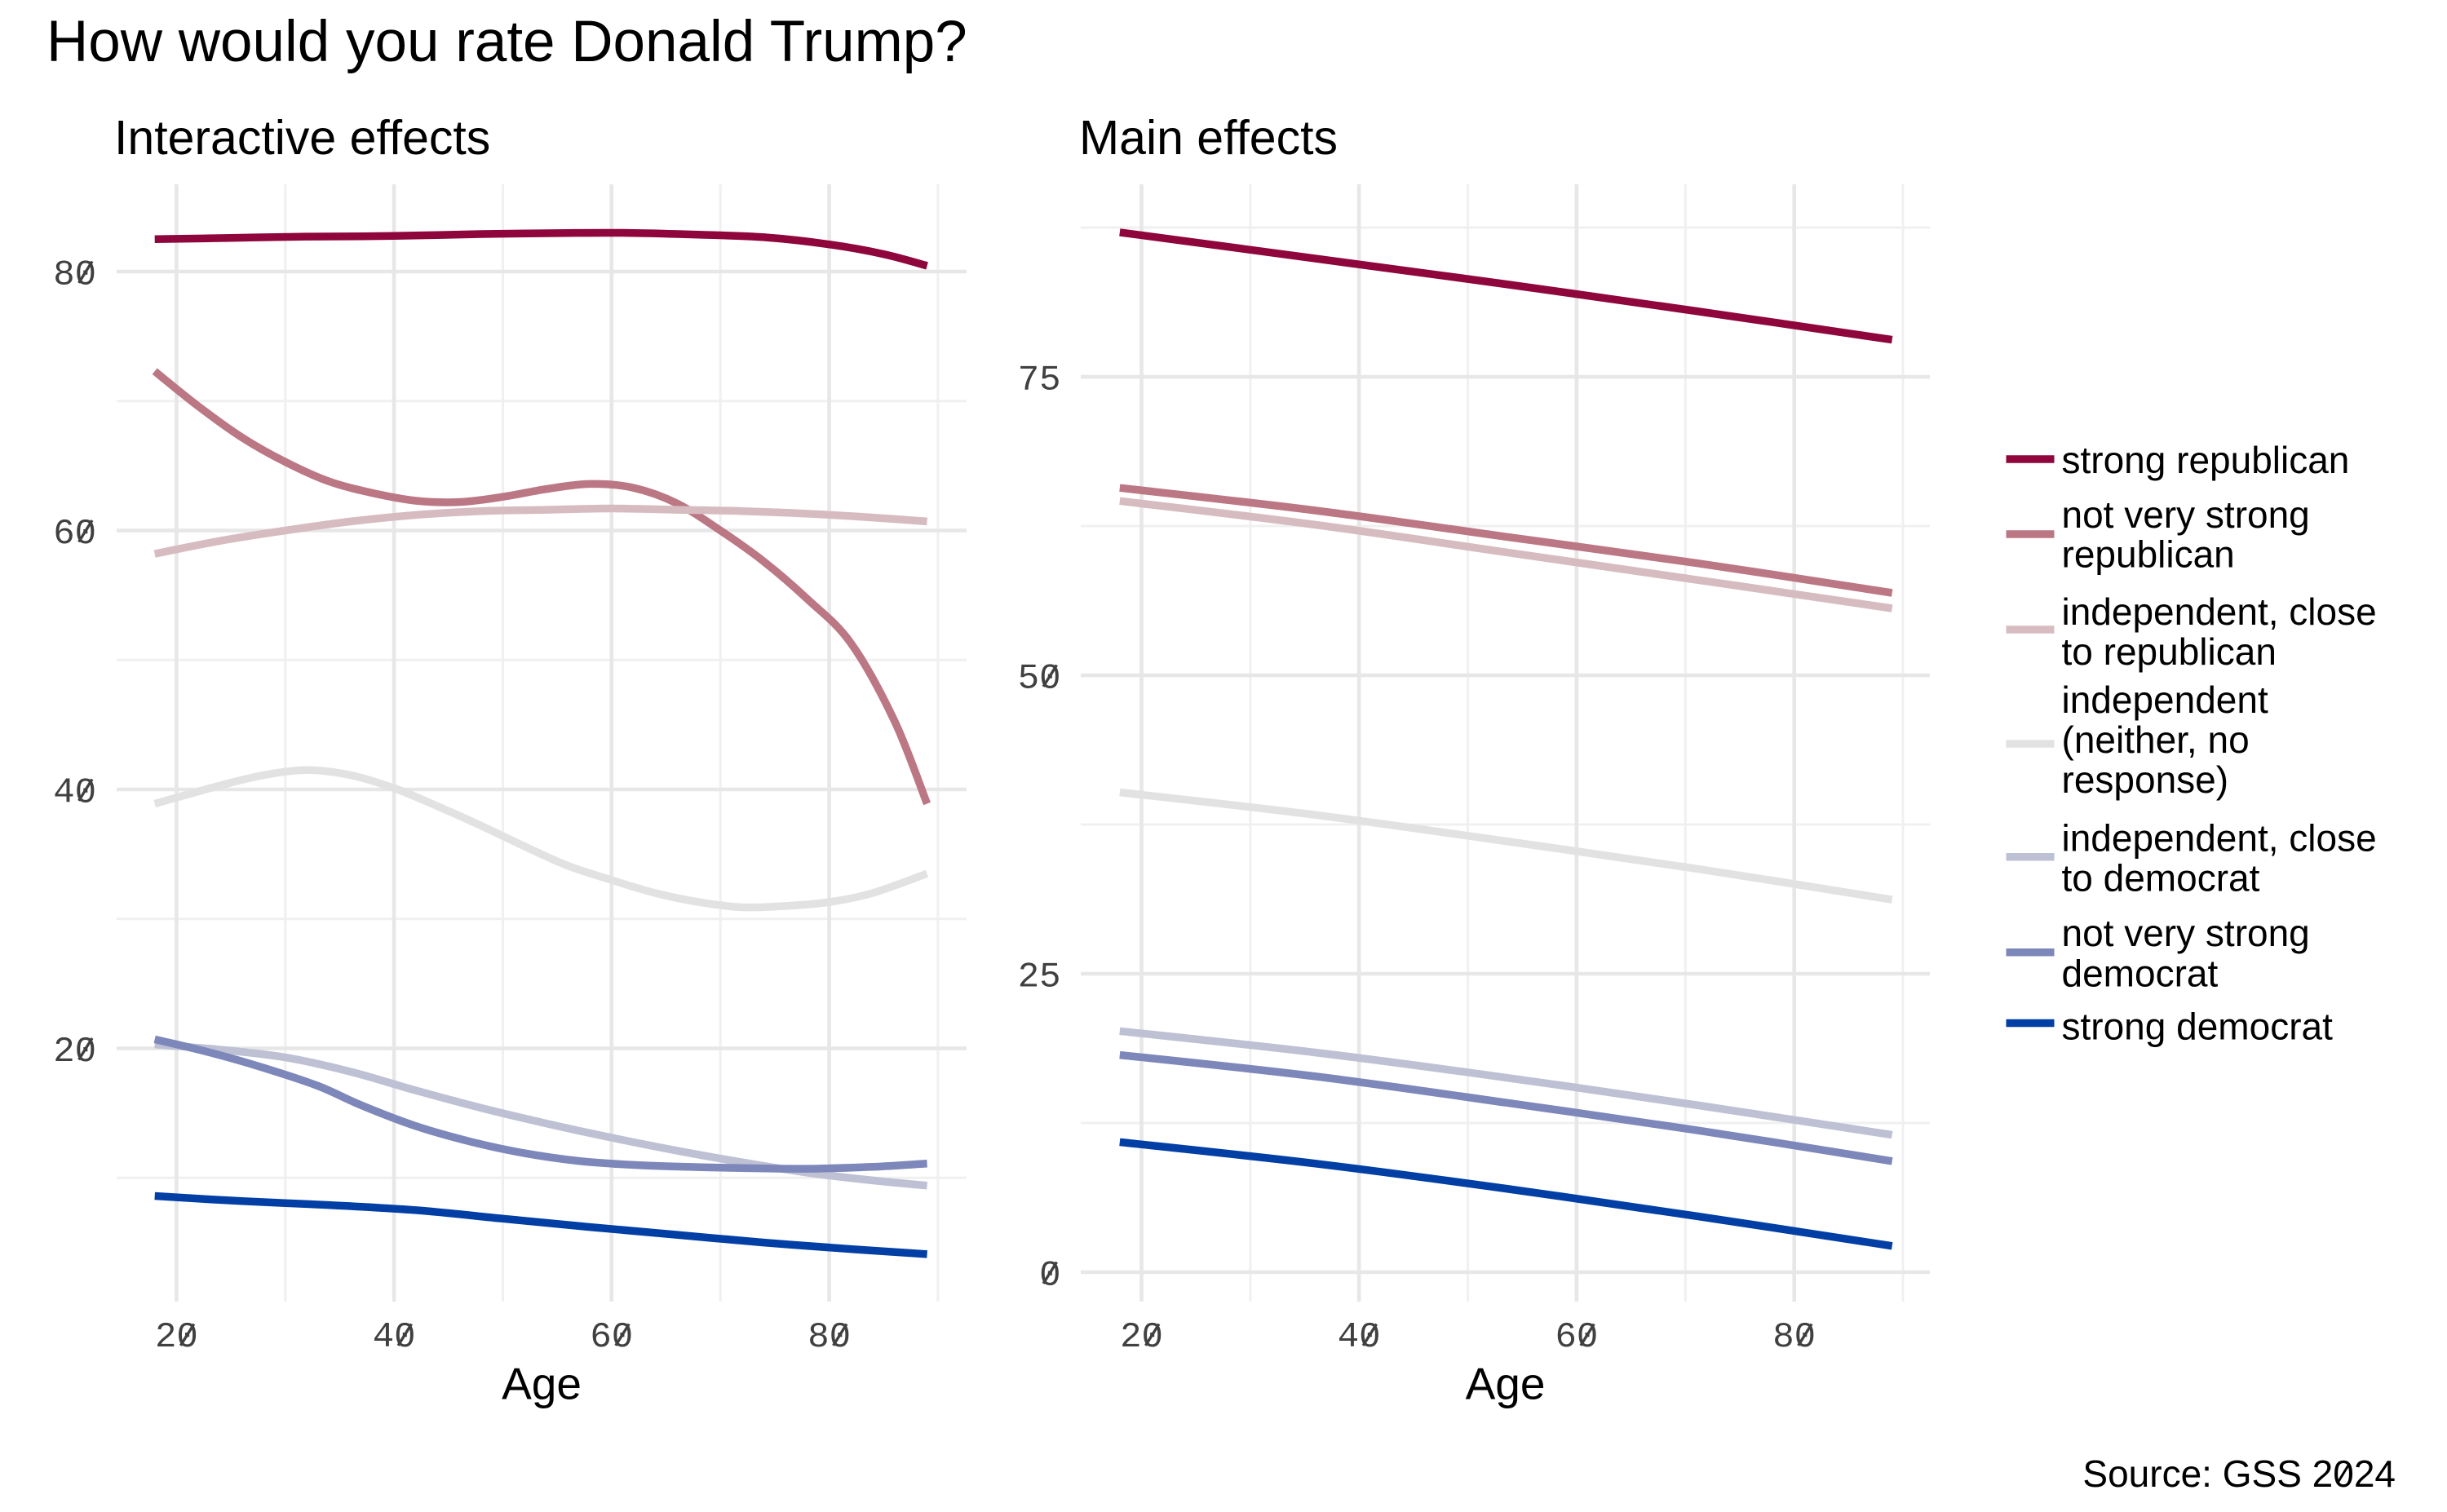  What do you see at coordinates (1039, 679) in the screenshot?
I see `svg-text: 50` at bounding box center [1039, 679].